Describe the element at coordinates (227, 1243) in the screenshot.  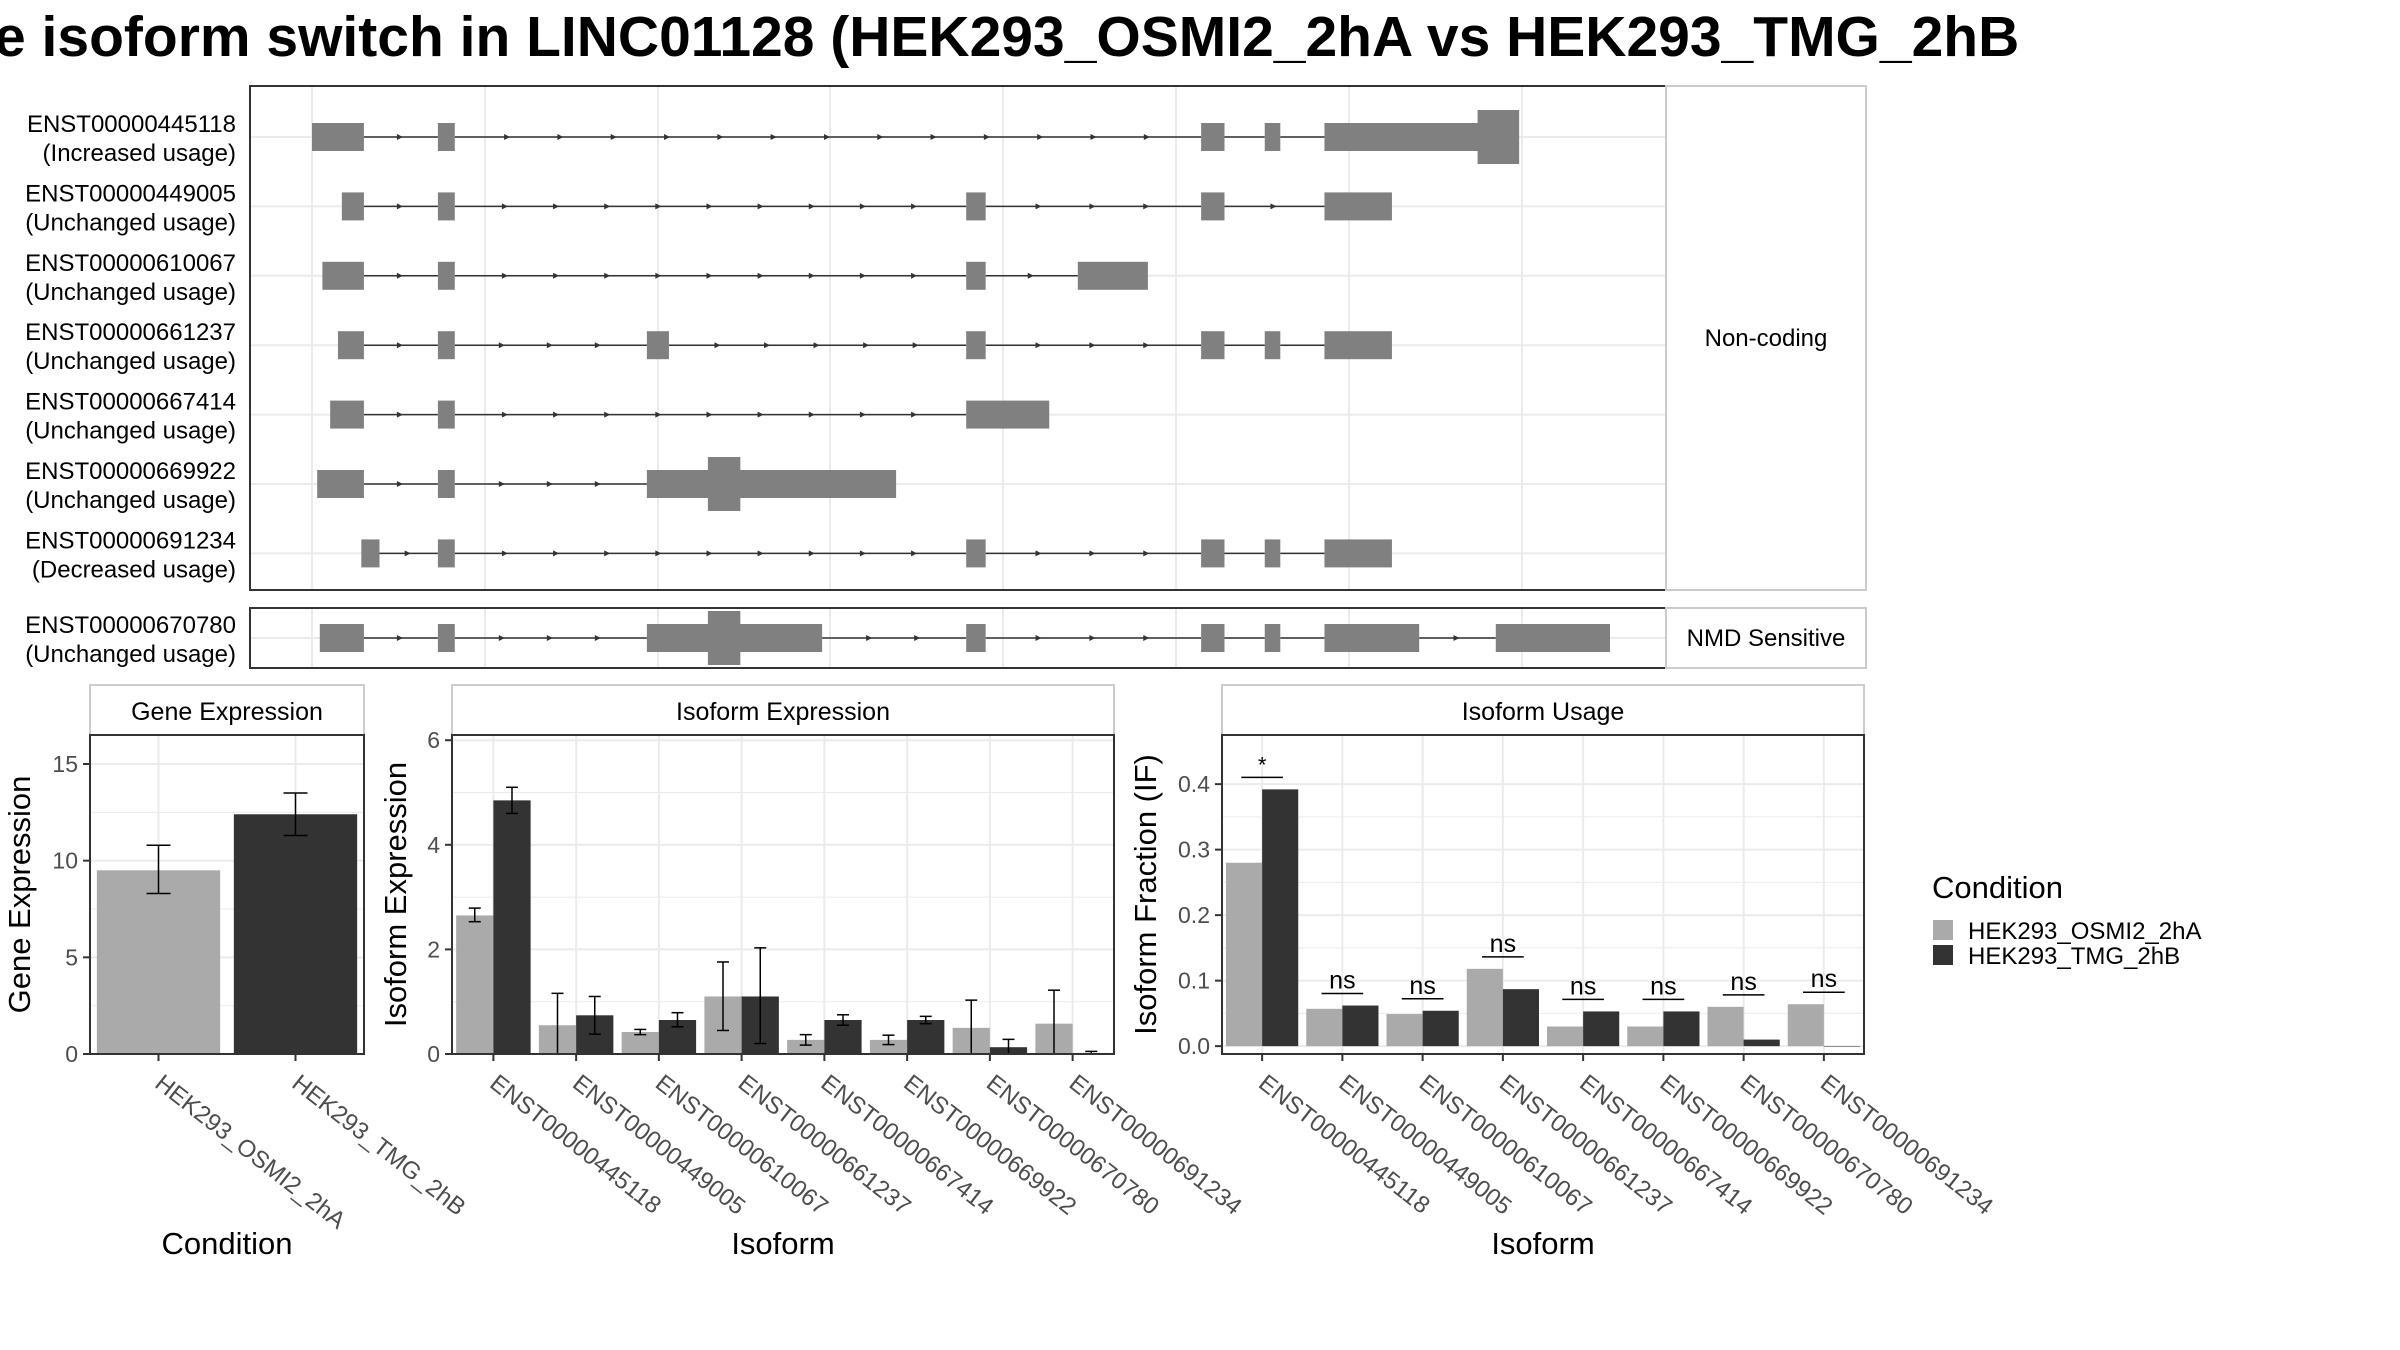
I see `x-axis-title: Condition` at that location.